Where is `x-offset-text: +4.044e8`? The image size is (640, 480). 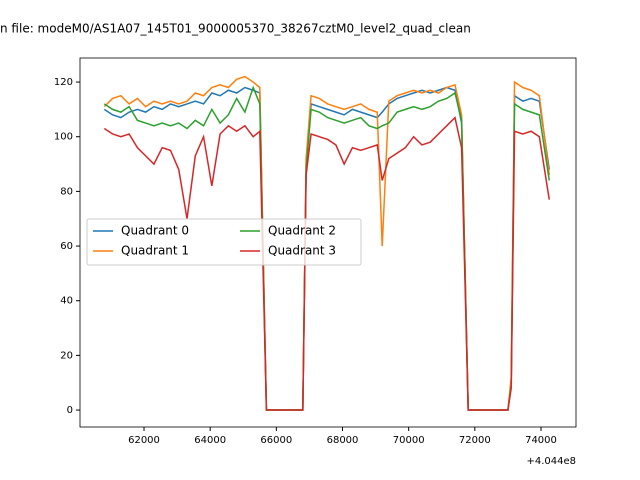
x-offset-text: +4.044e8 is located at coordinates (551, 461).